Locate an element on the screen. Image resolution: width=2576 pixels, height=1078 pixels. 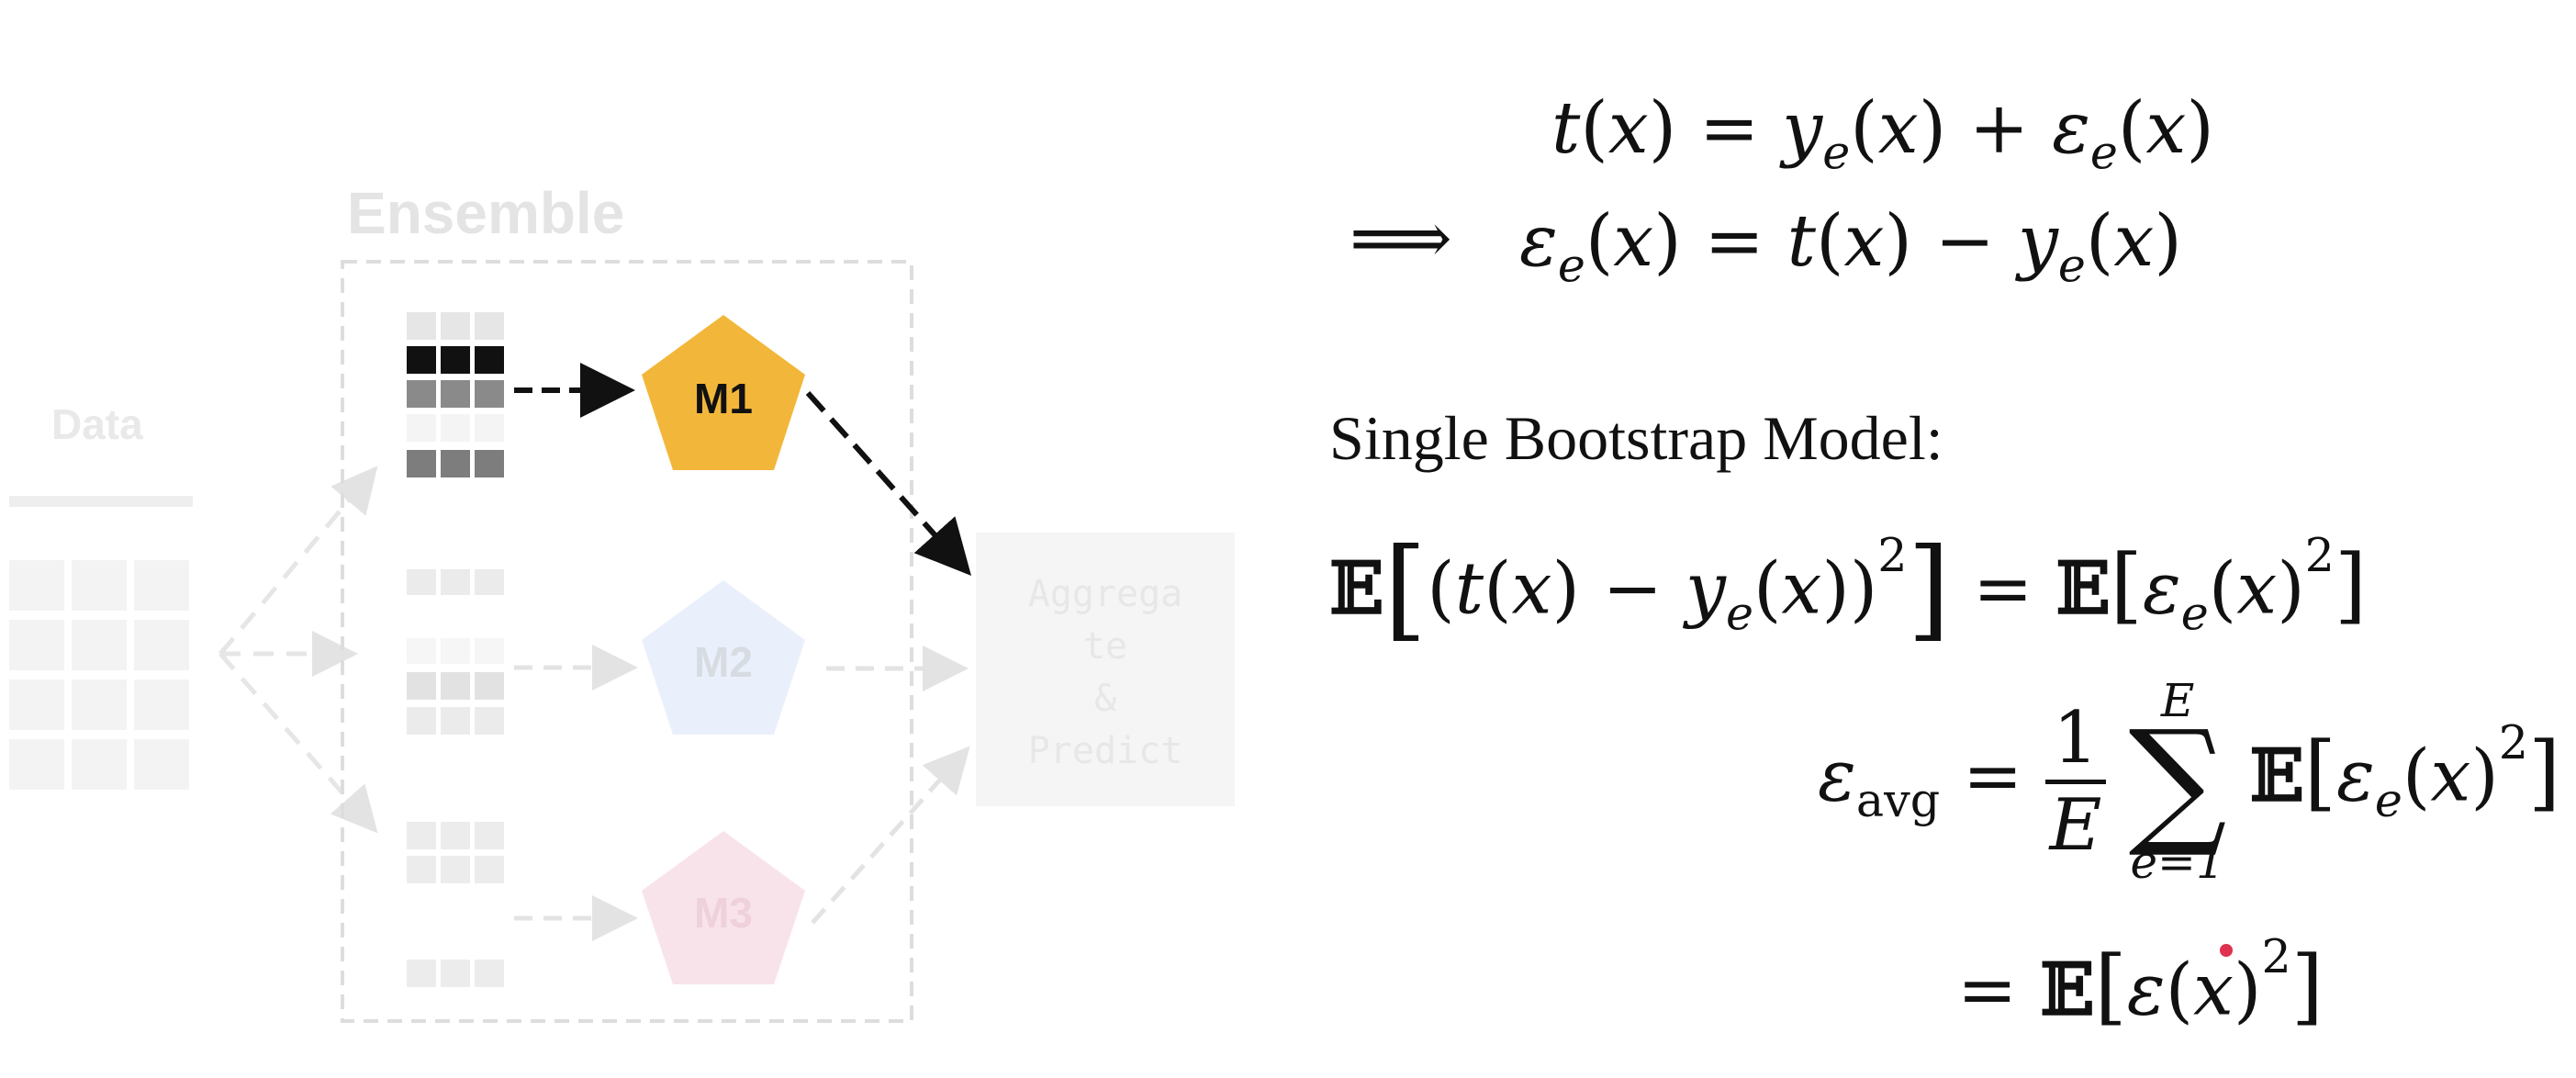
model-m3: M3 is located at coordinates (723, 908).